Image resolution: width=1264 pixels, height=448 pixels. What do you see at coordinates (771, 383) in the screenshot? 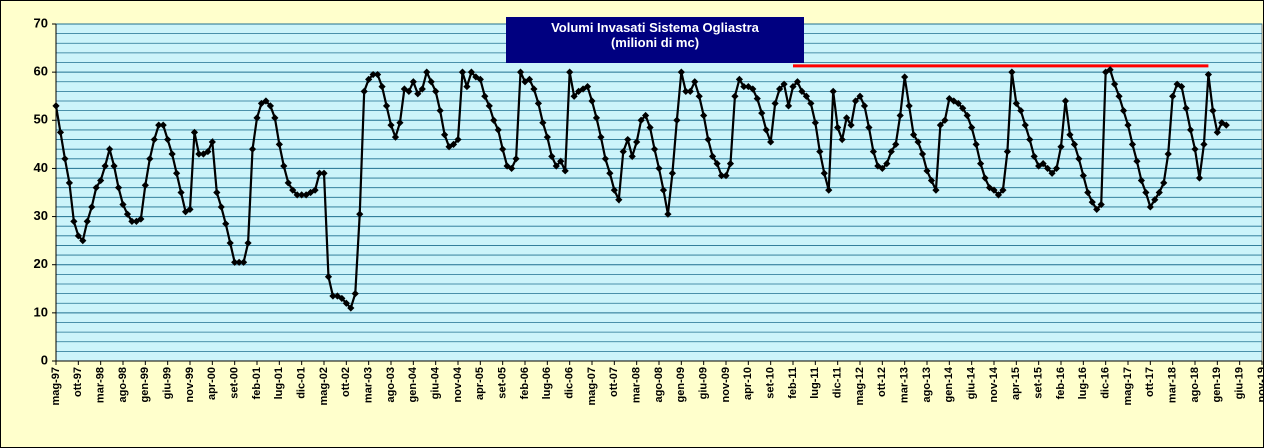
I see `x-tick-label: set-10` at bounding box center [771, 383].